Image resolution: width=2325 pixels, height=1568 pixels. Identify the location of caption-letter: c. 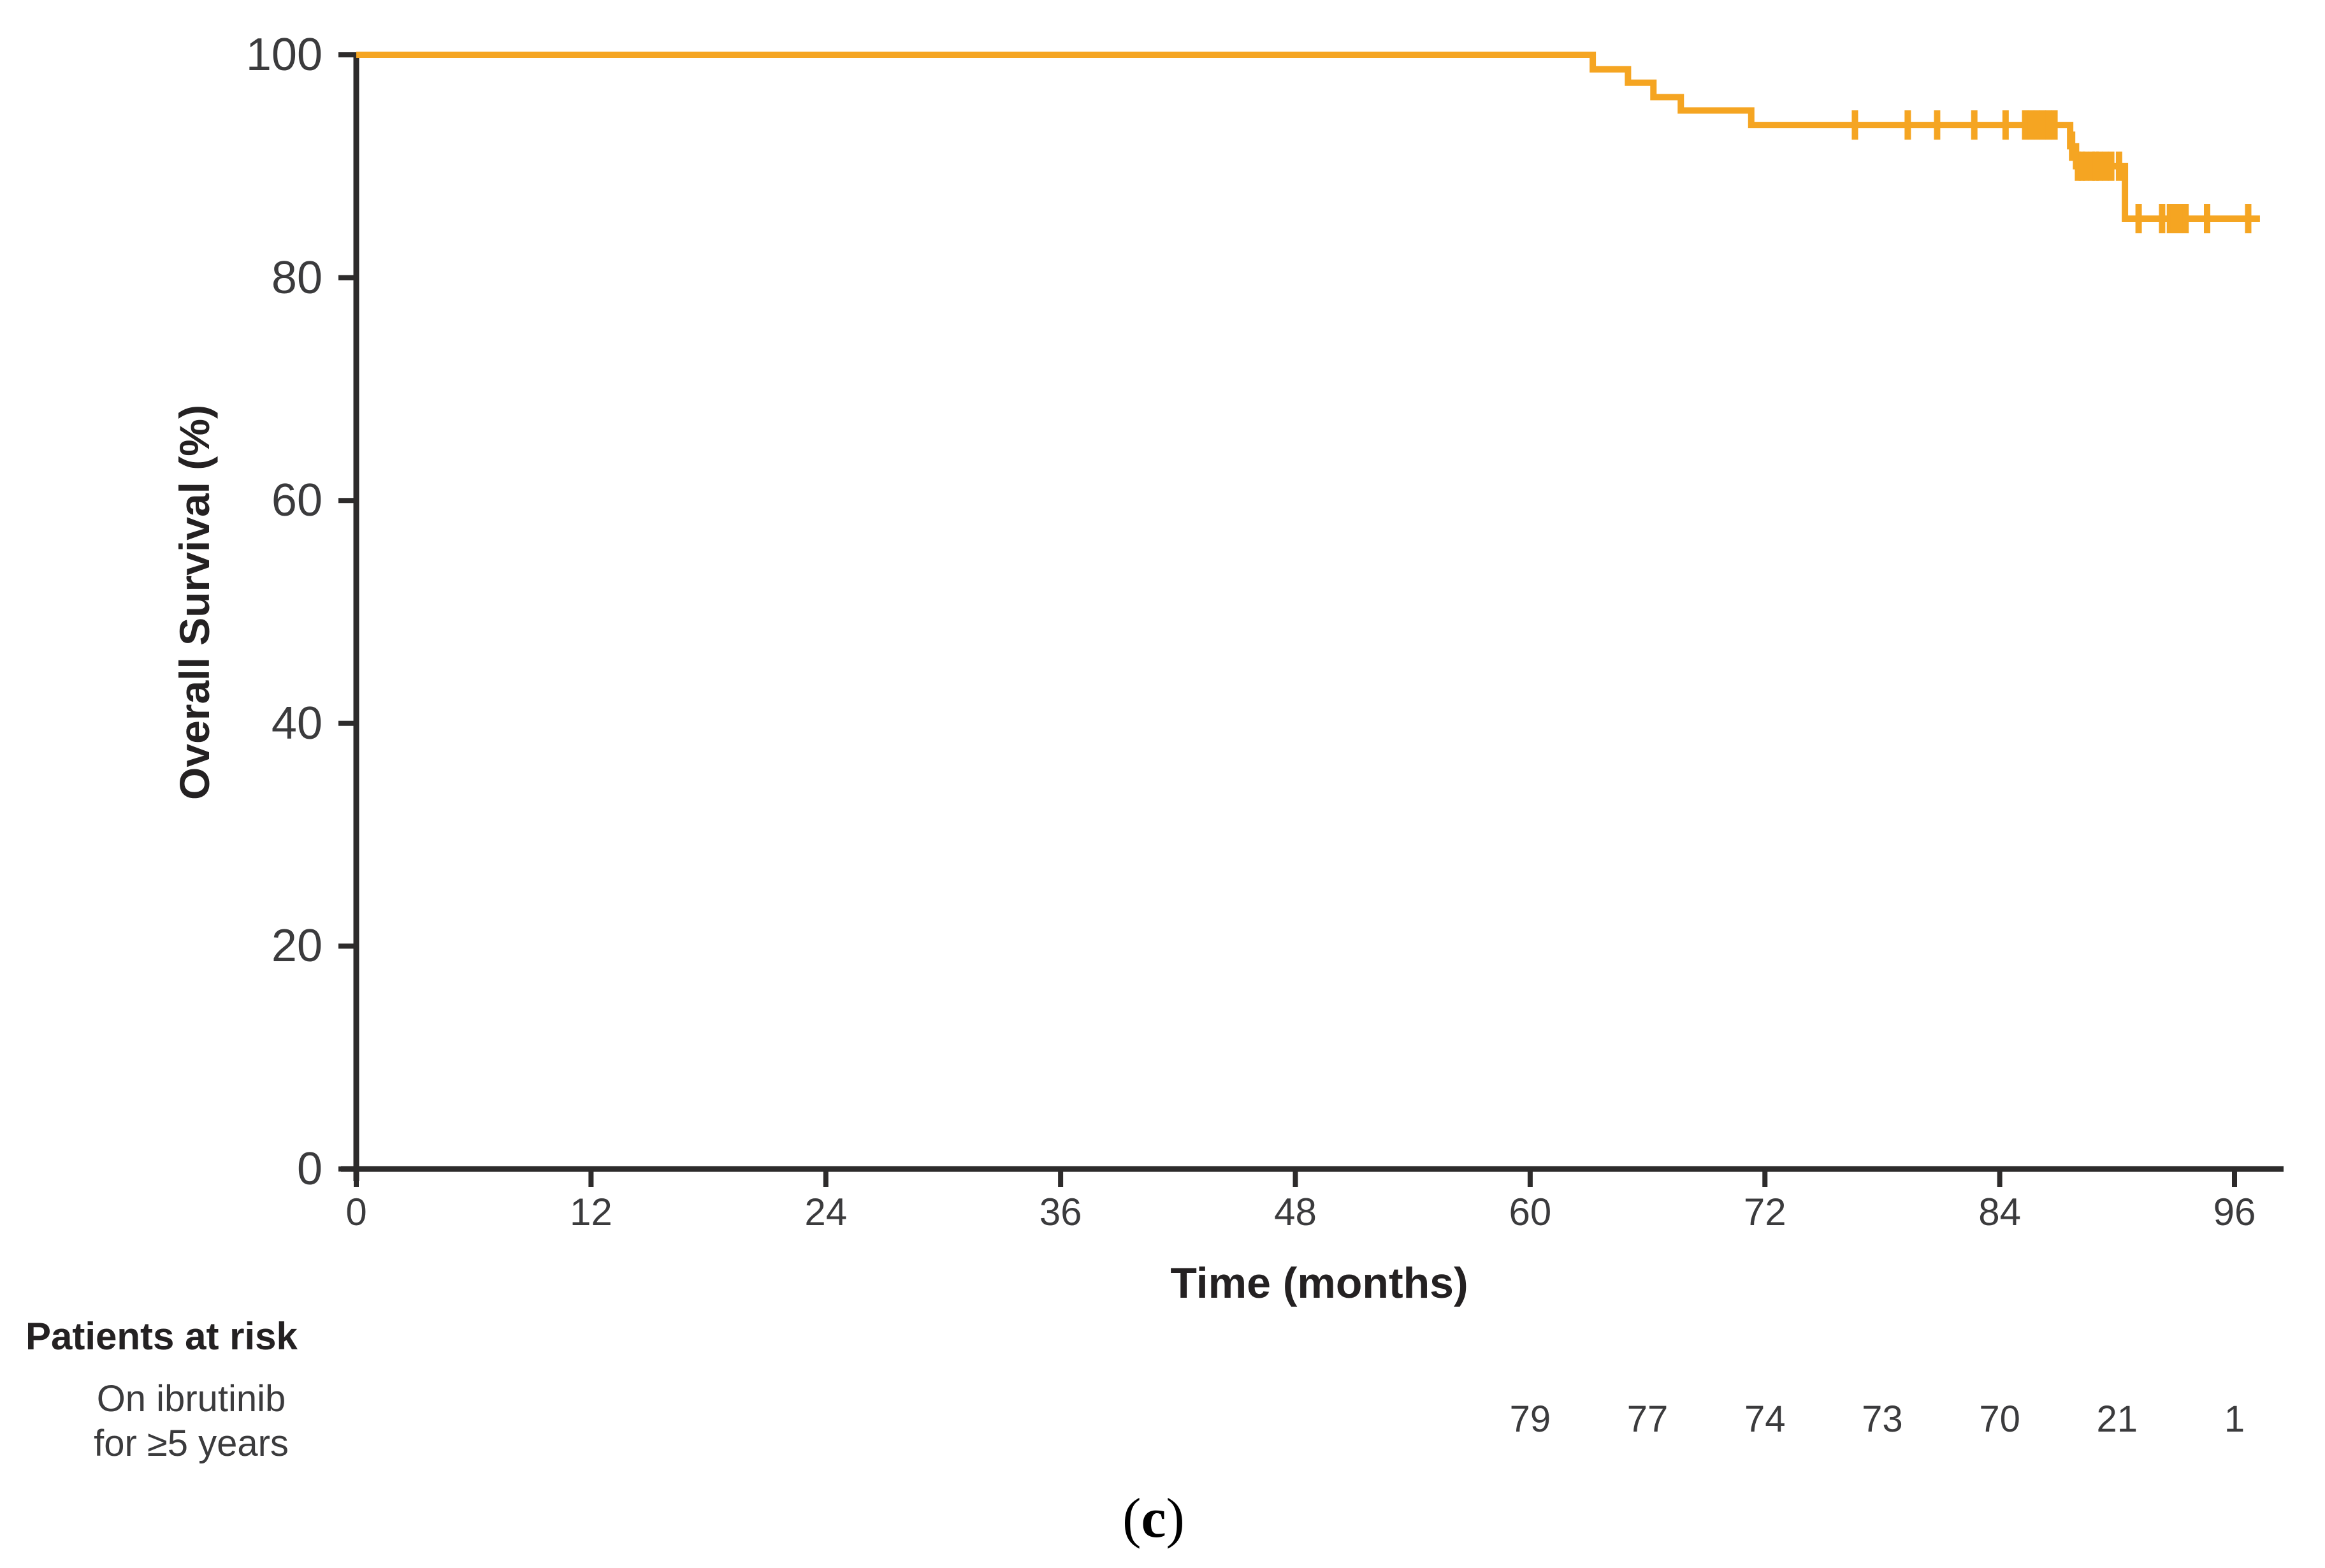
(1153, 1519).